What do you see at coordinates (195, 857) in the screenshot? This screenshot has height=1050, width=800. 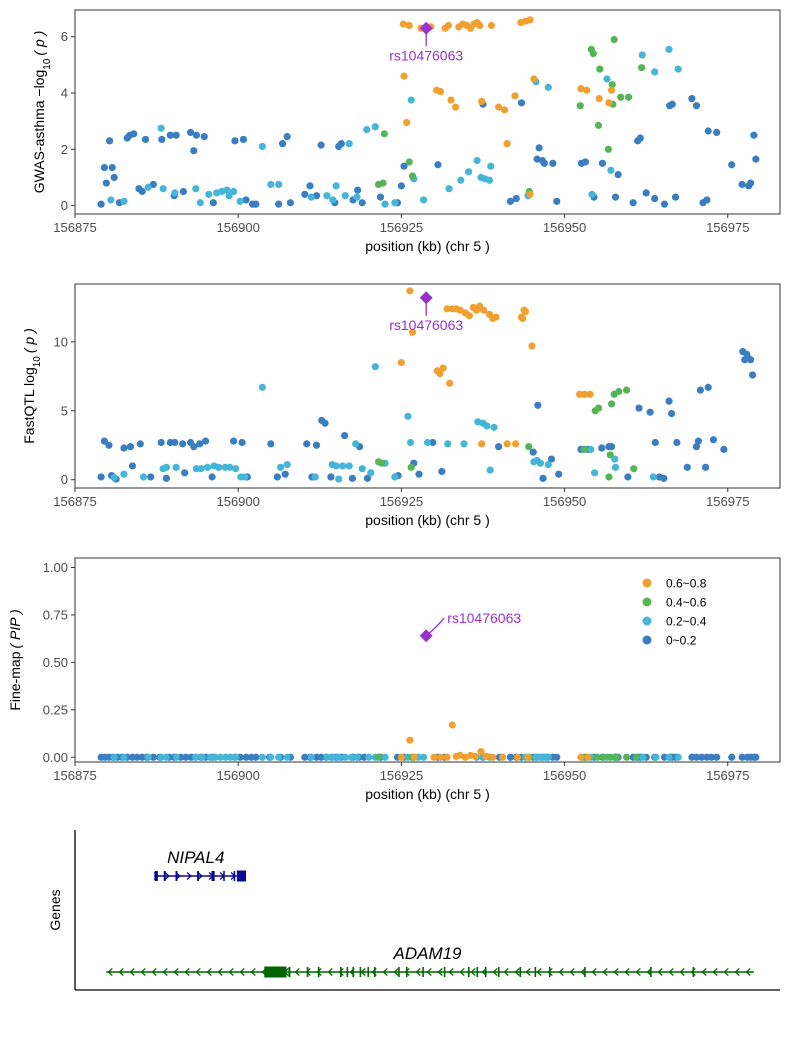 I see `nipal4-gene-label: NIPAL4` at bounding box center [195, 857].